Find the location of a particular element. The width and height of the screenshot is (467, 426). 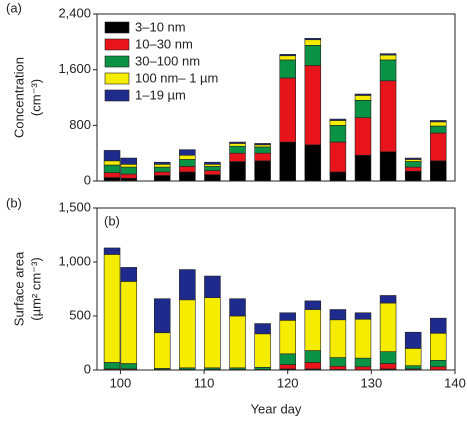

legend-label: 1–19 µm is located at coordinates (160, 94).